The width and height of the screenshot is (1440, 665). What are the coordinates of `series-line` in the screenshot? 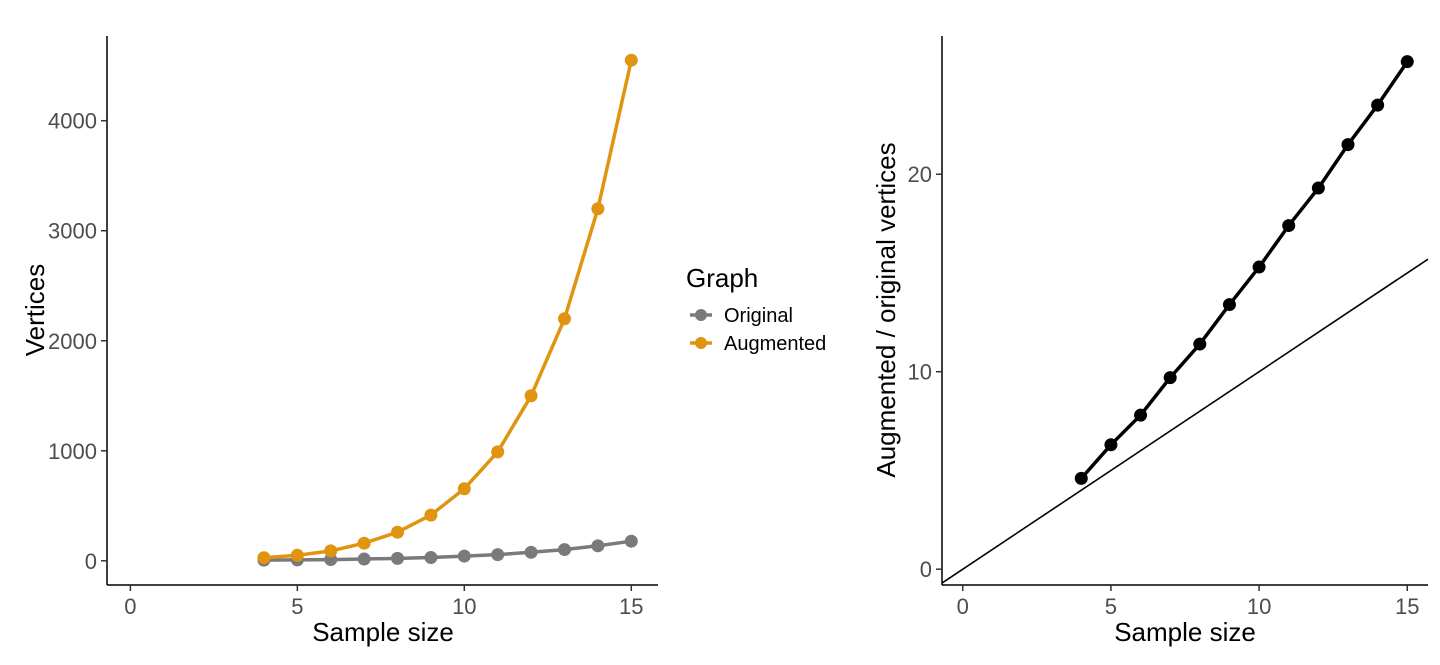 It's located at (1244, 270).